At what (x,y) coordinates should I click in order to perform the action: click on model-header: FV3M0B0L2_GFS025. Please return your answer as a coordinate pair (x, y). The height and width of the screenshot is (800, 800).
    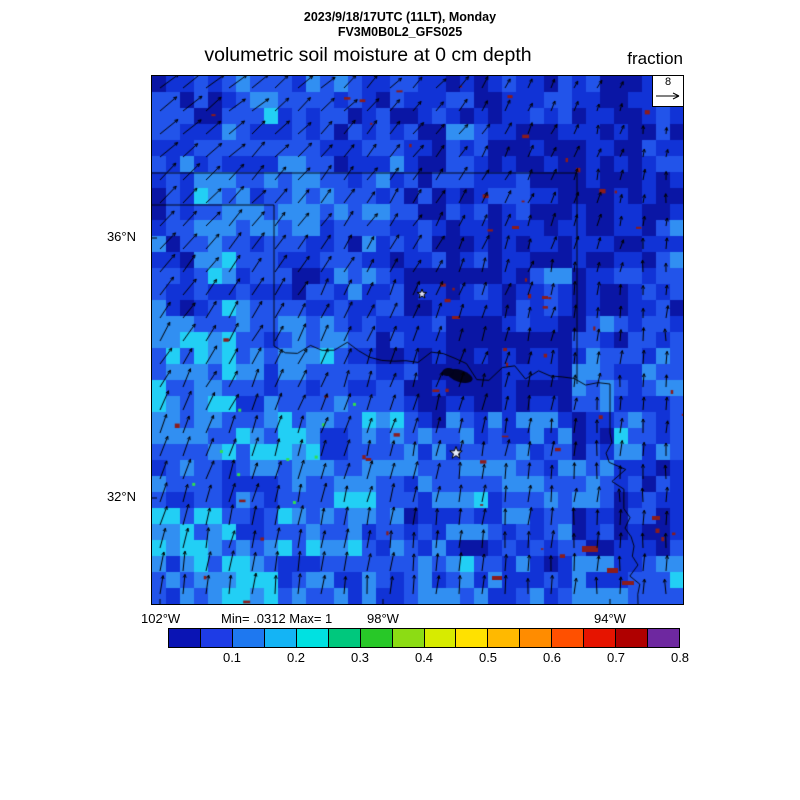
    Looking at the image, I should click on (400, 32).